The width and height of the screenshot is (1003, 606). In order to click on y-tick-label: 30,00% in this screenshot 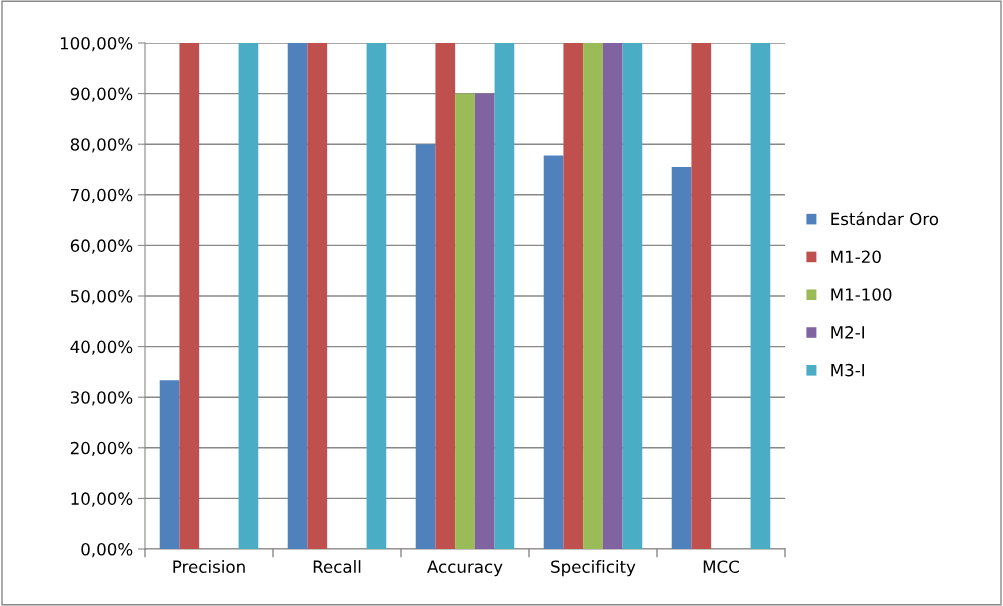, I will do `click(101, 398)`.